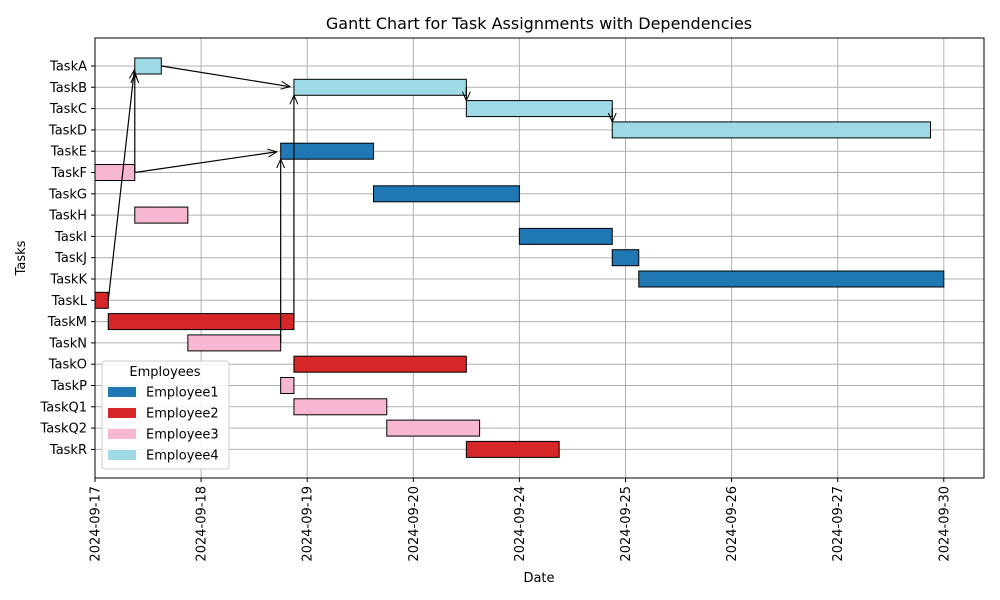  I want to click on bar-taskb, so click(380, 87).